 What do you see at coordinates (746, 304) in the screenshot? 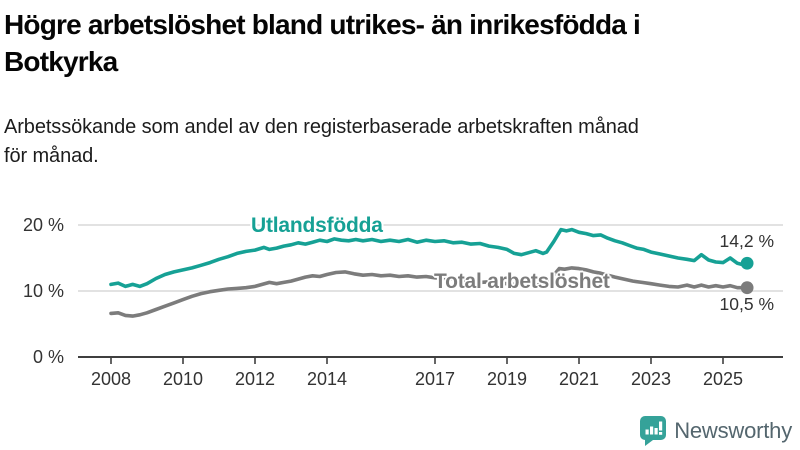
I see `end-value-label-total: 10,5 %` at bounding box center [746, 304].